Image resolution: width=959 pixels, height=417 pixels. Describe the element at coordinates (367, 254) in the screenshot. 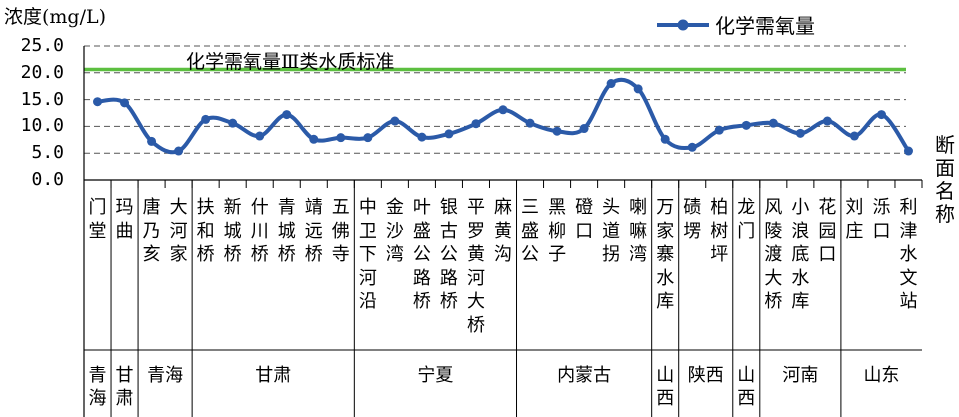

I see `site-label: 中 卫 下 河 沿` at that location.